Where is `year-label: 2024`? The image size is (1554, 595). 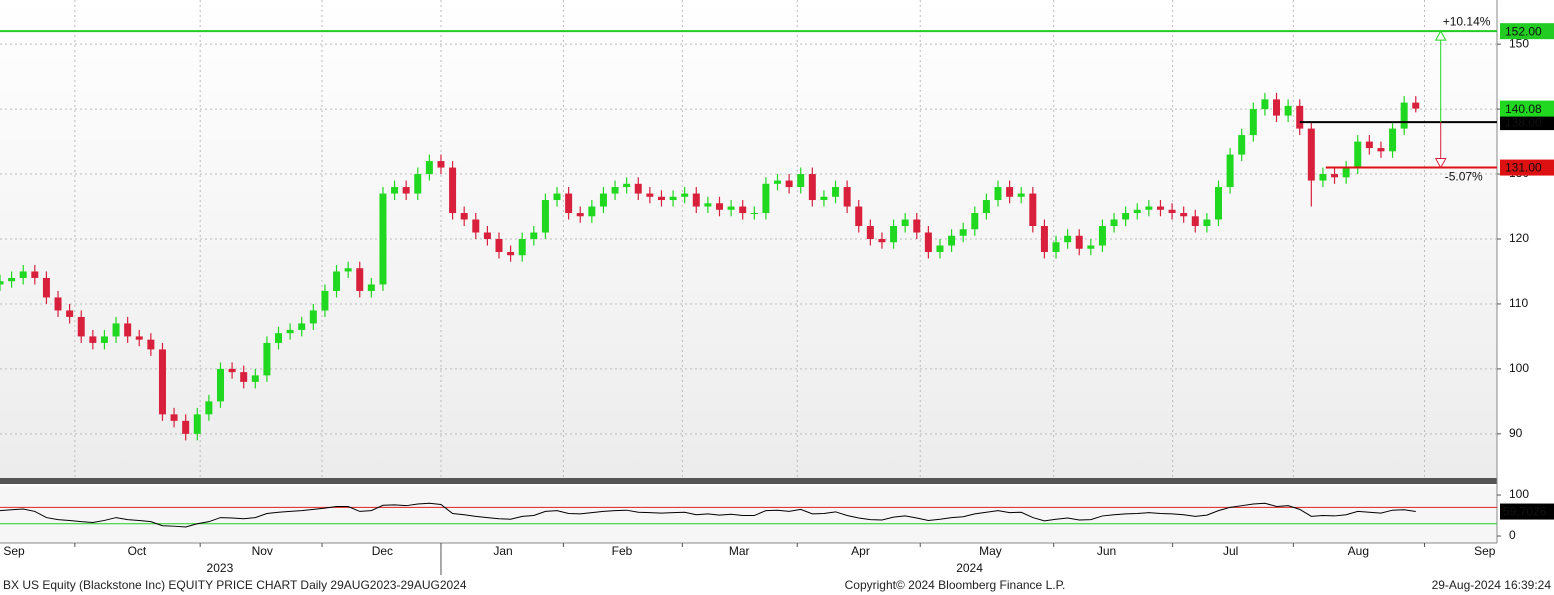
year-label: 2024 is located at coordinates (969, 568).